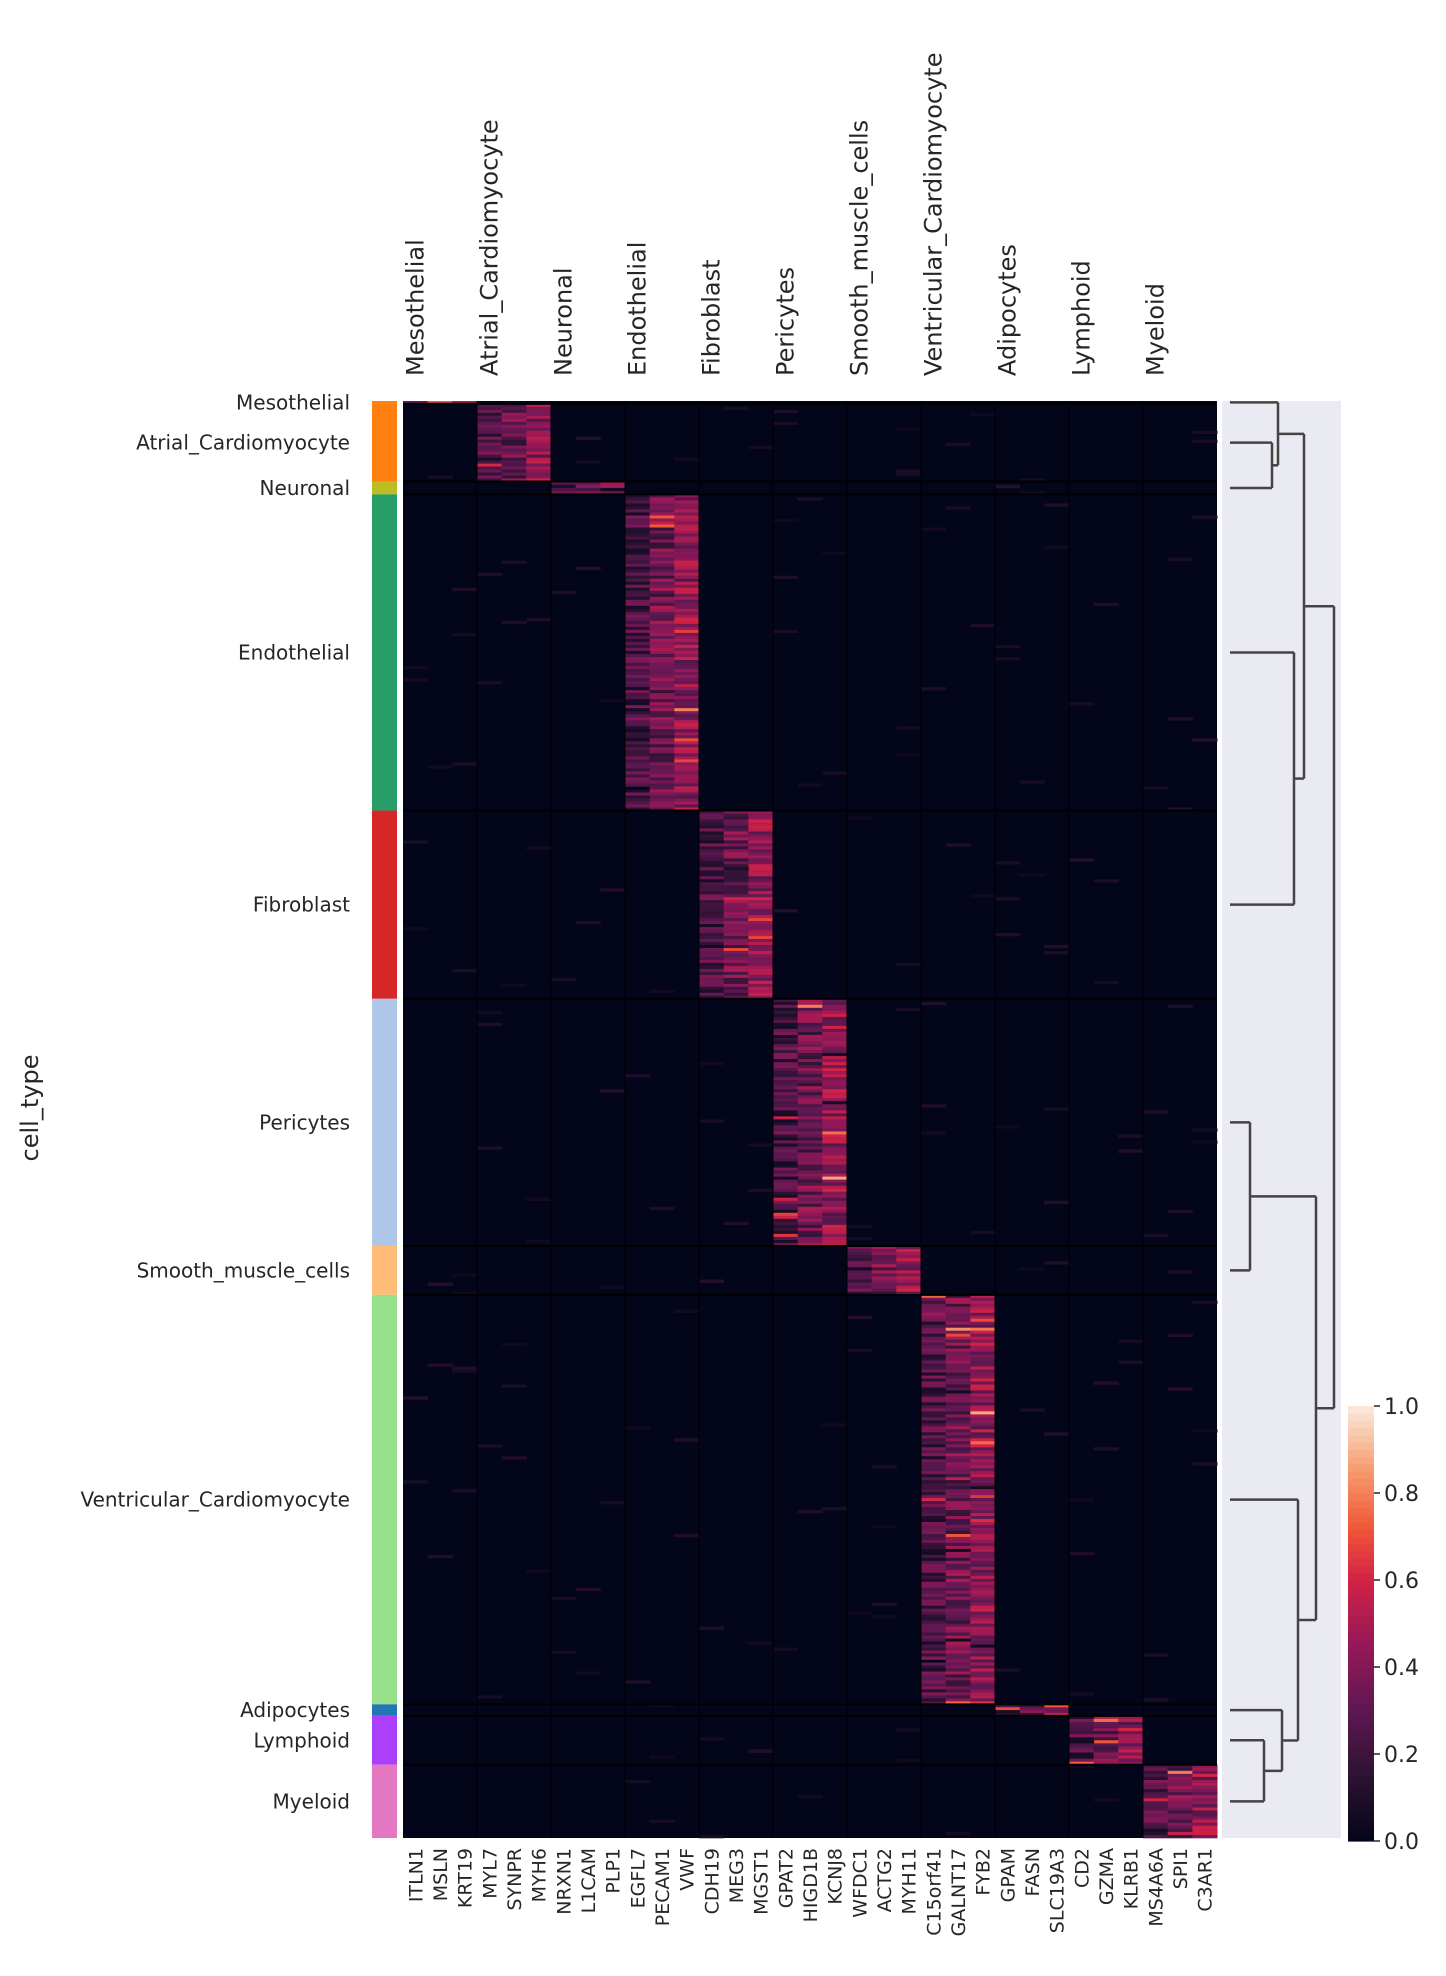  What do you see at coordinates (1107, 1876) in the screenshot?
I see `gene-label-GZMA: GZMA` at bounding box center [1107, 1876].